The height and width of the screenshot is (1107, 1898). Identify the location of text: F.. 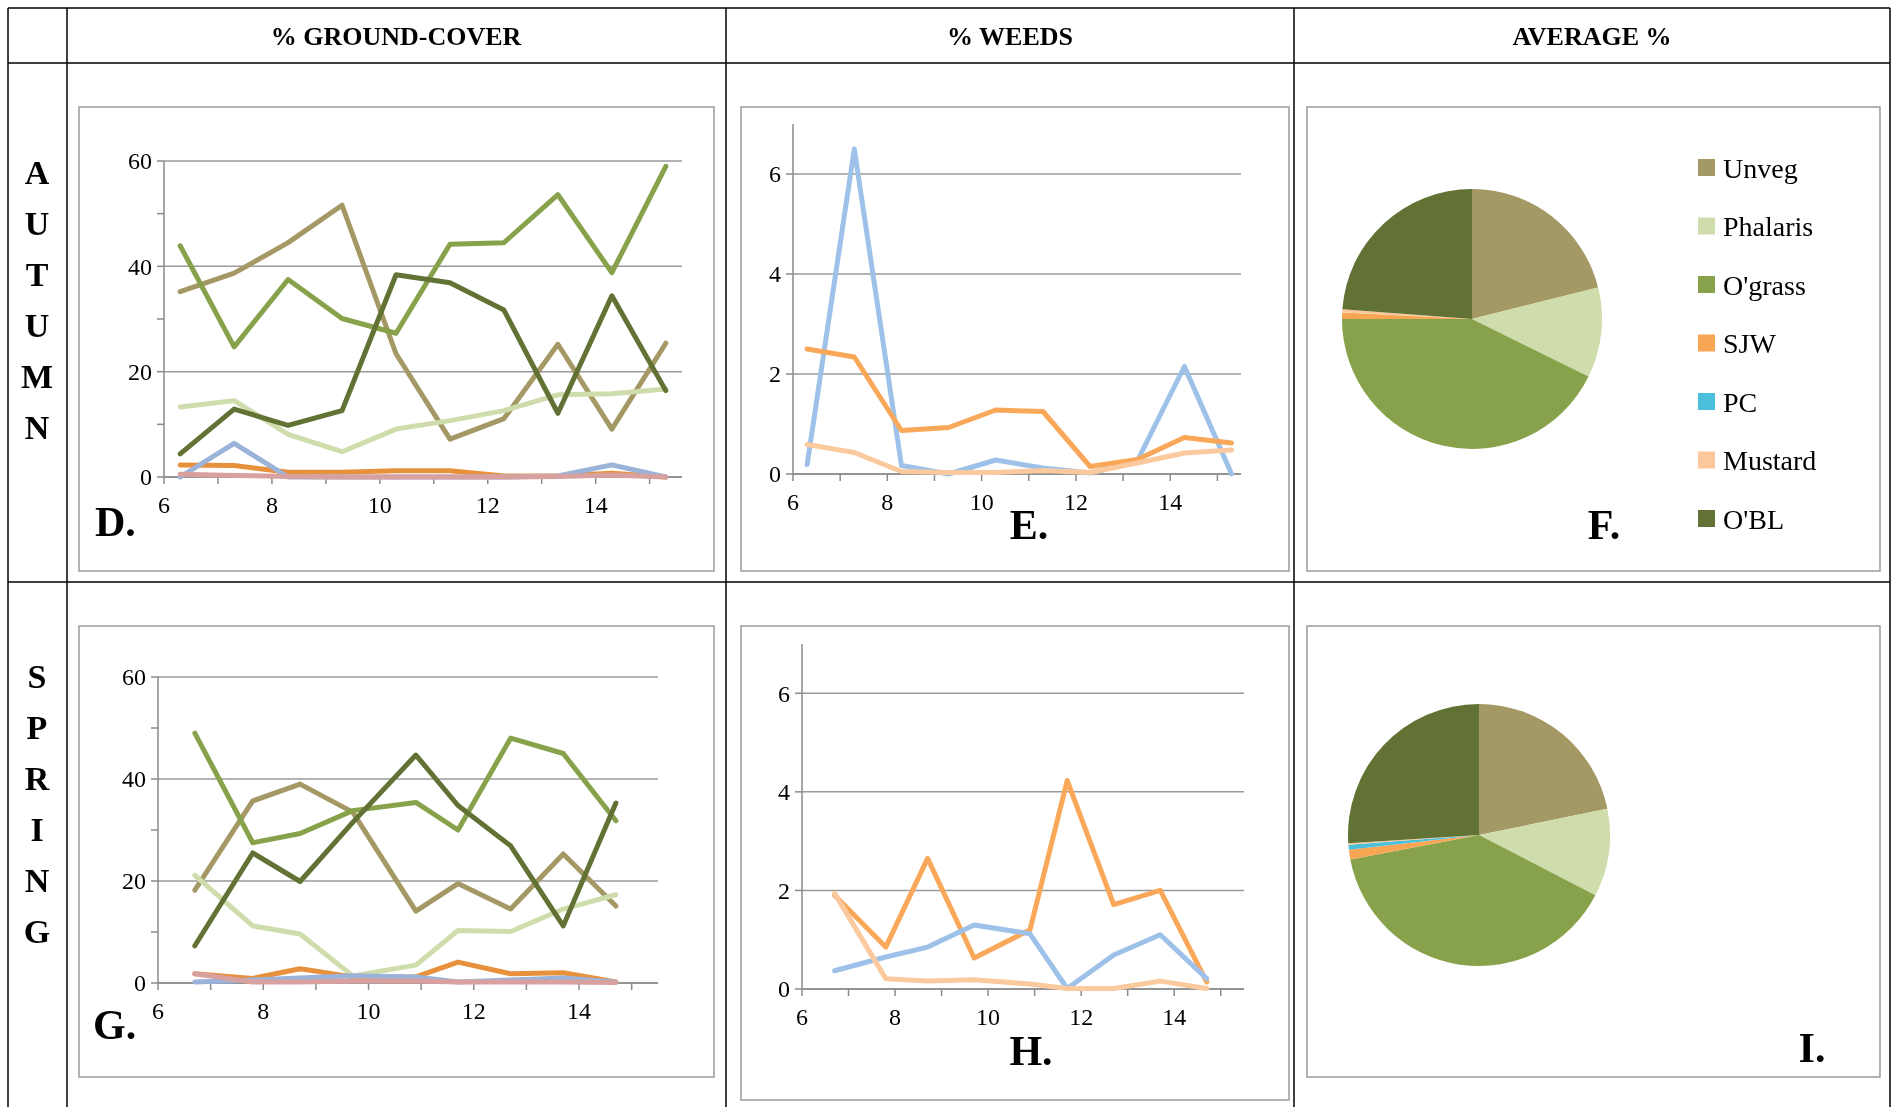
(1604, 525).